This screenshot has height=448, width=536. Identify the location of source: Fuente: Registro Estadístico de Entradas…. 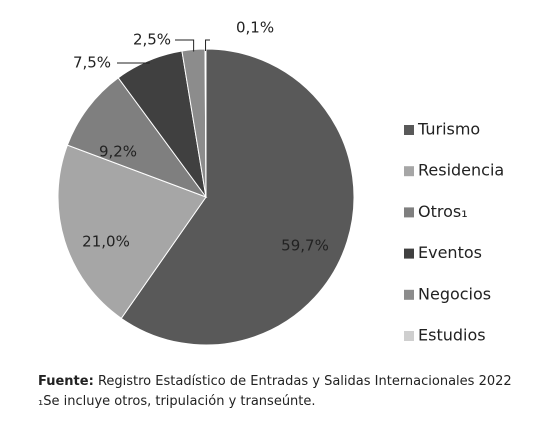
(286, 382).